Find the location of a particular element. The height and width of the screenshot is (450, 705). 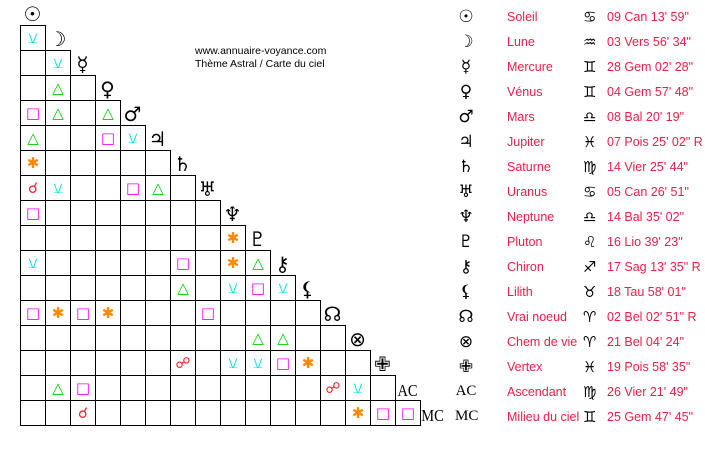

planet-glyph-icon: ⚸ is located at coordinates (466, 291).